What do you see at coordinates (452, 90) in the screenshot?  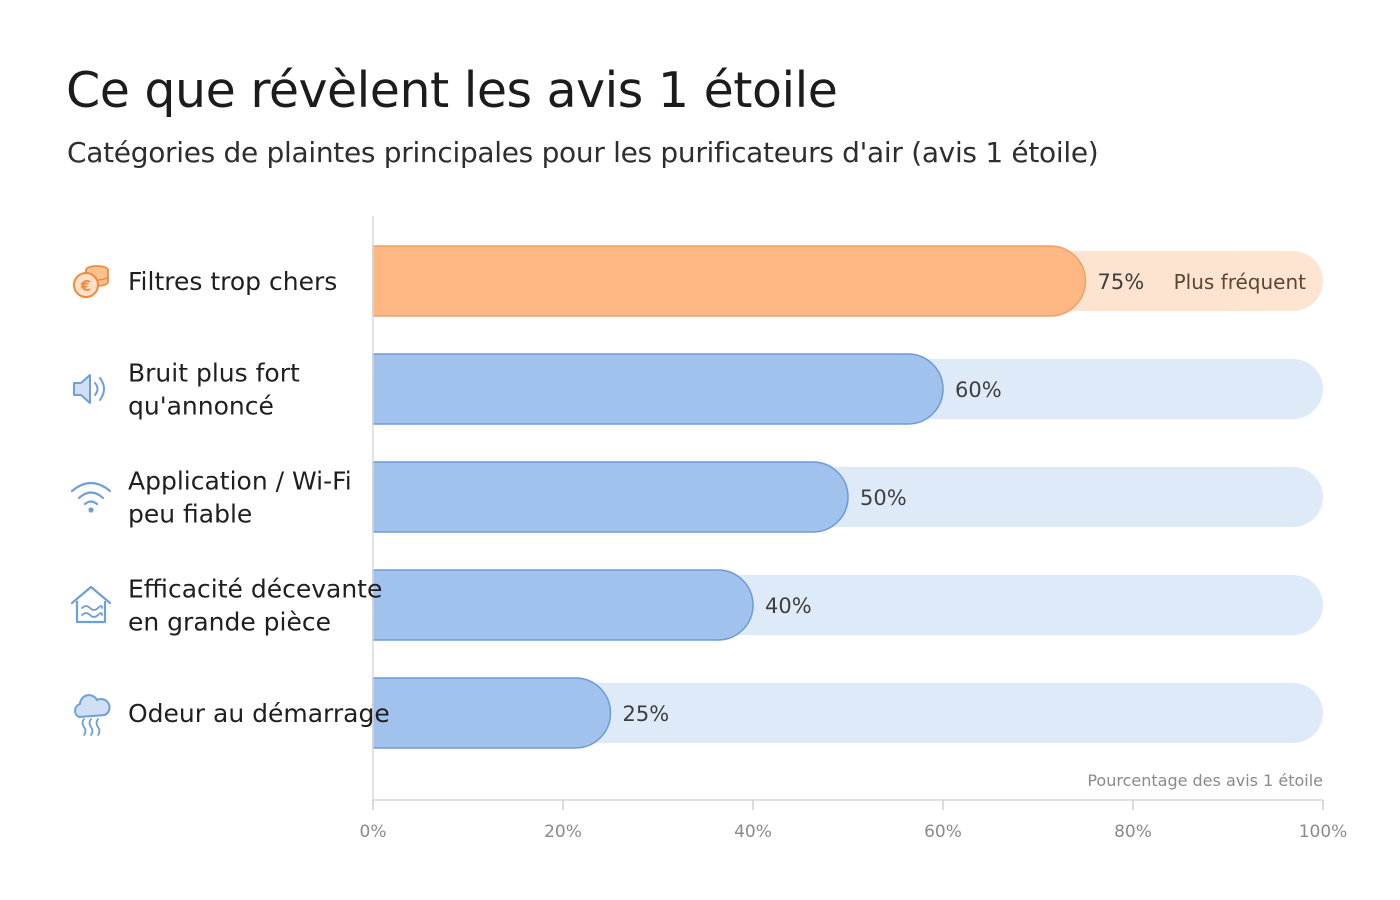 I see `chart-title: Ce que révèlent les avis 1 étoile` at bounding box center [452, 90].